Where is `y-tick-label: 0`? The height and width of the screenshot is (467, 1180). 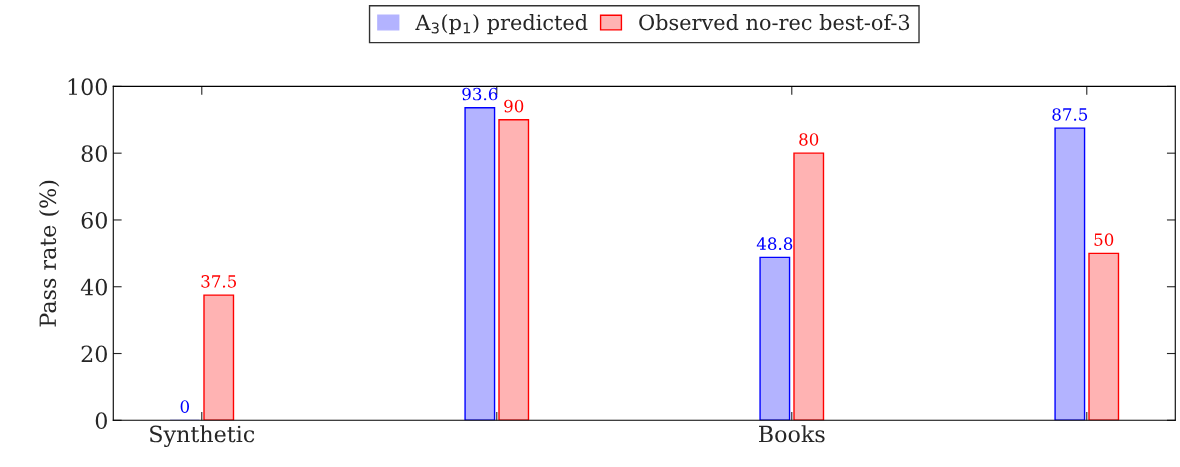
y-tick-label: 0 is located at coordinates (101, 421).